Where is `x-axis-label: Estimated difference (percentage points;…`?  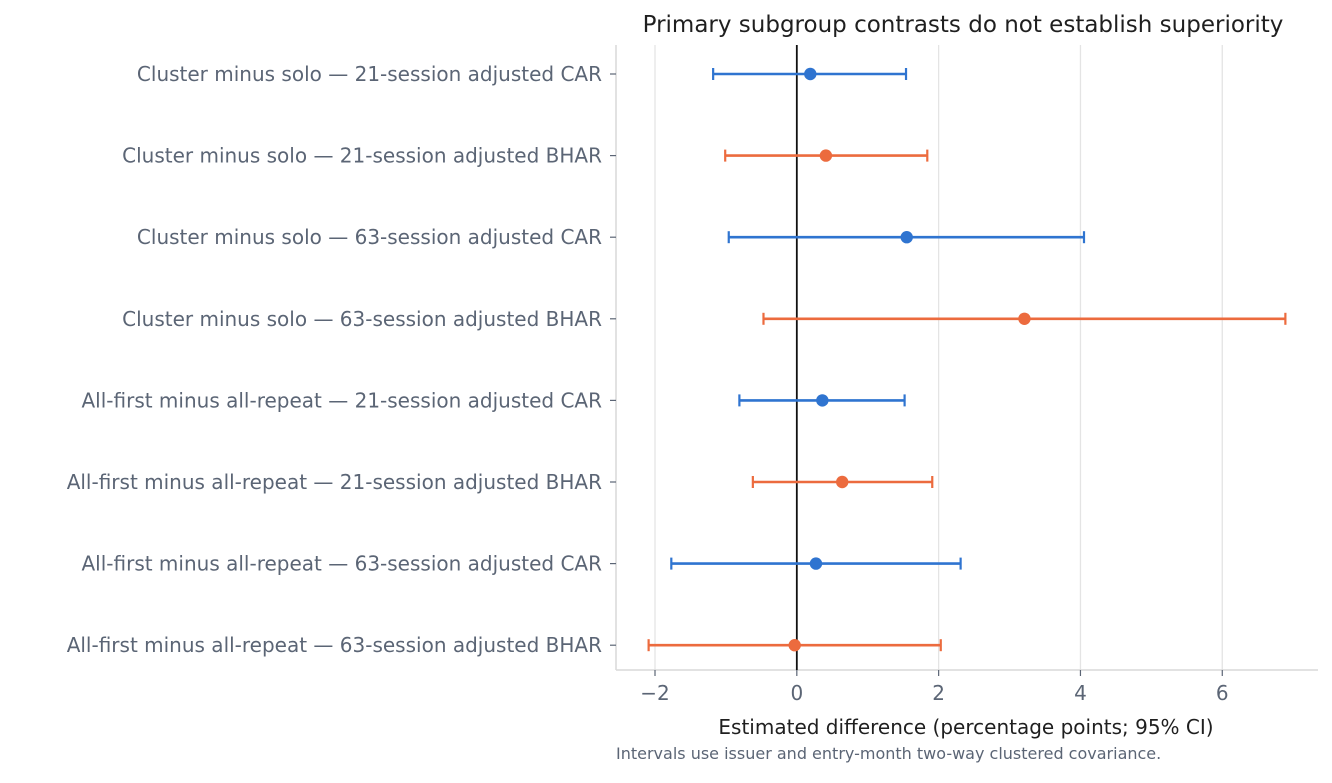 x-axis-label: Estimated difference (percentage points;… is located at coordinates (965, 727).